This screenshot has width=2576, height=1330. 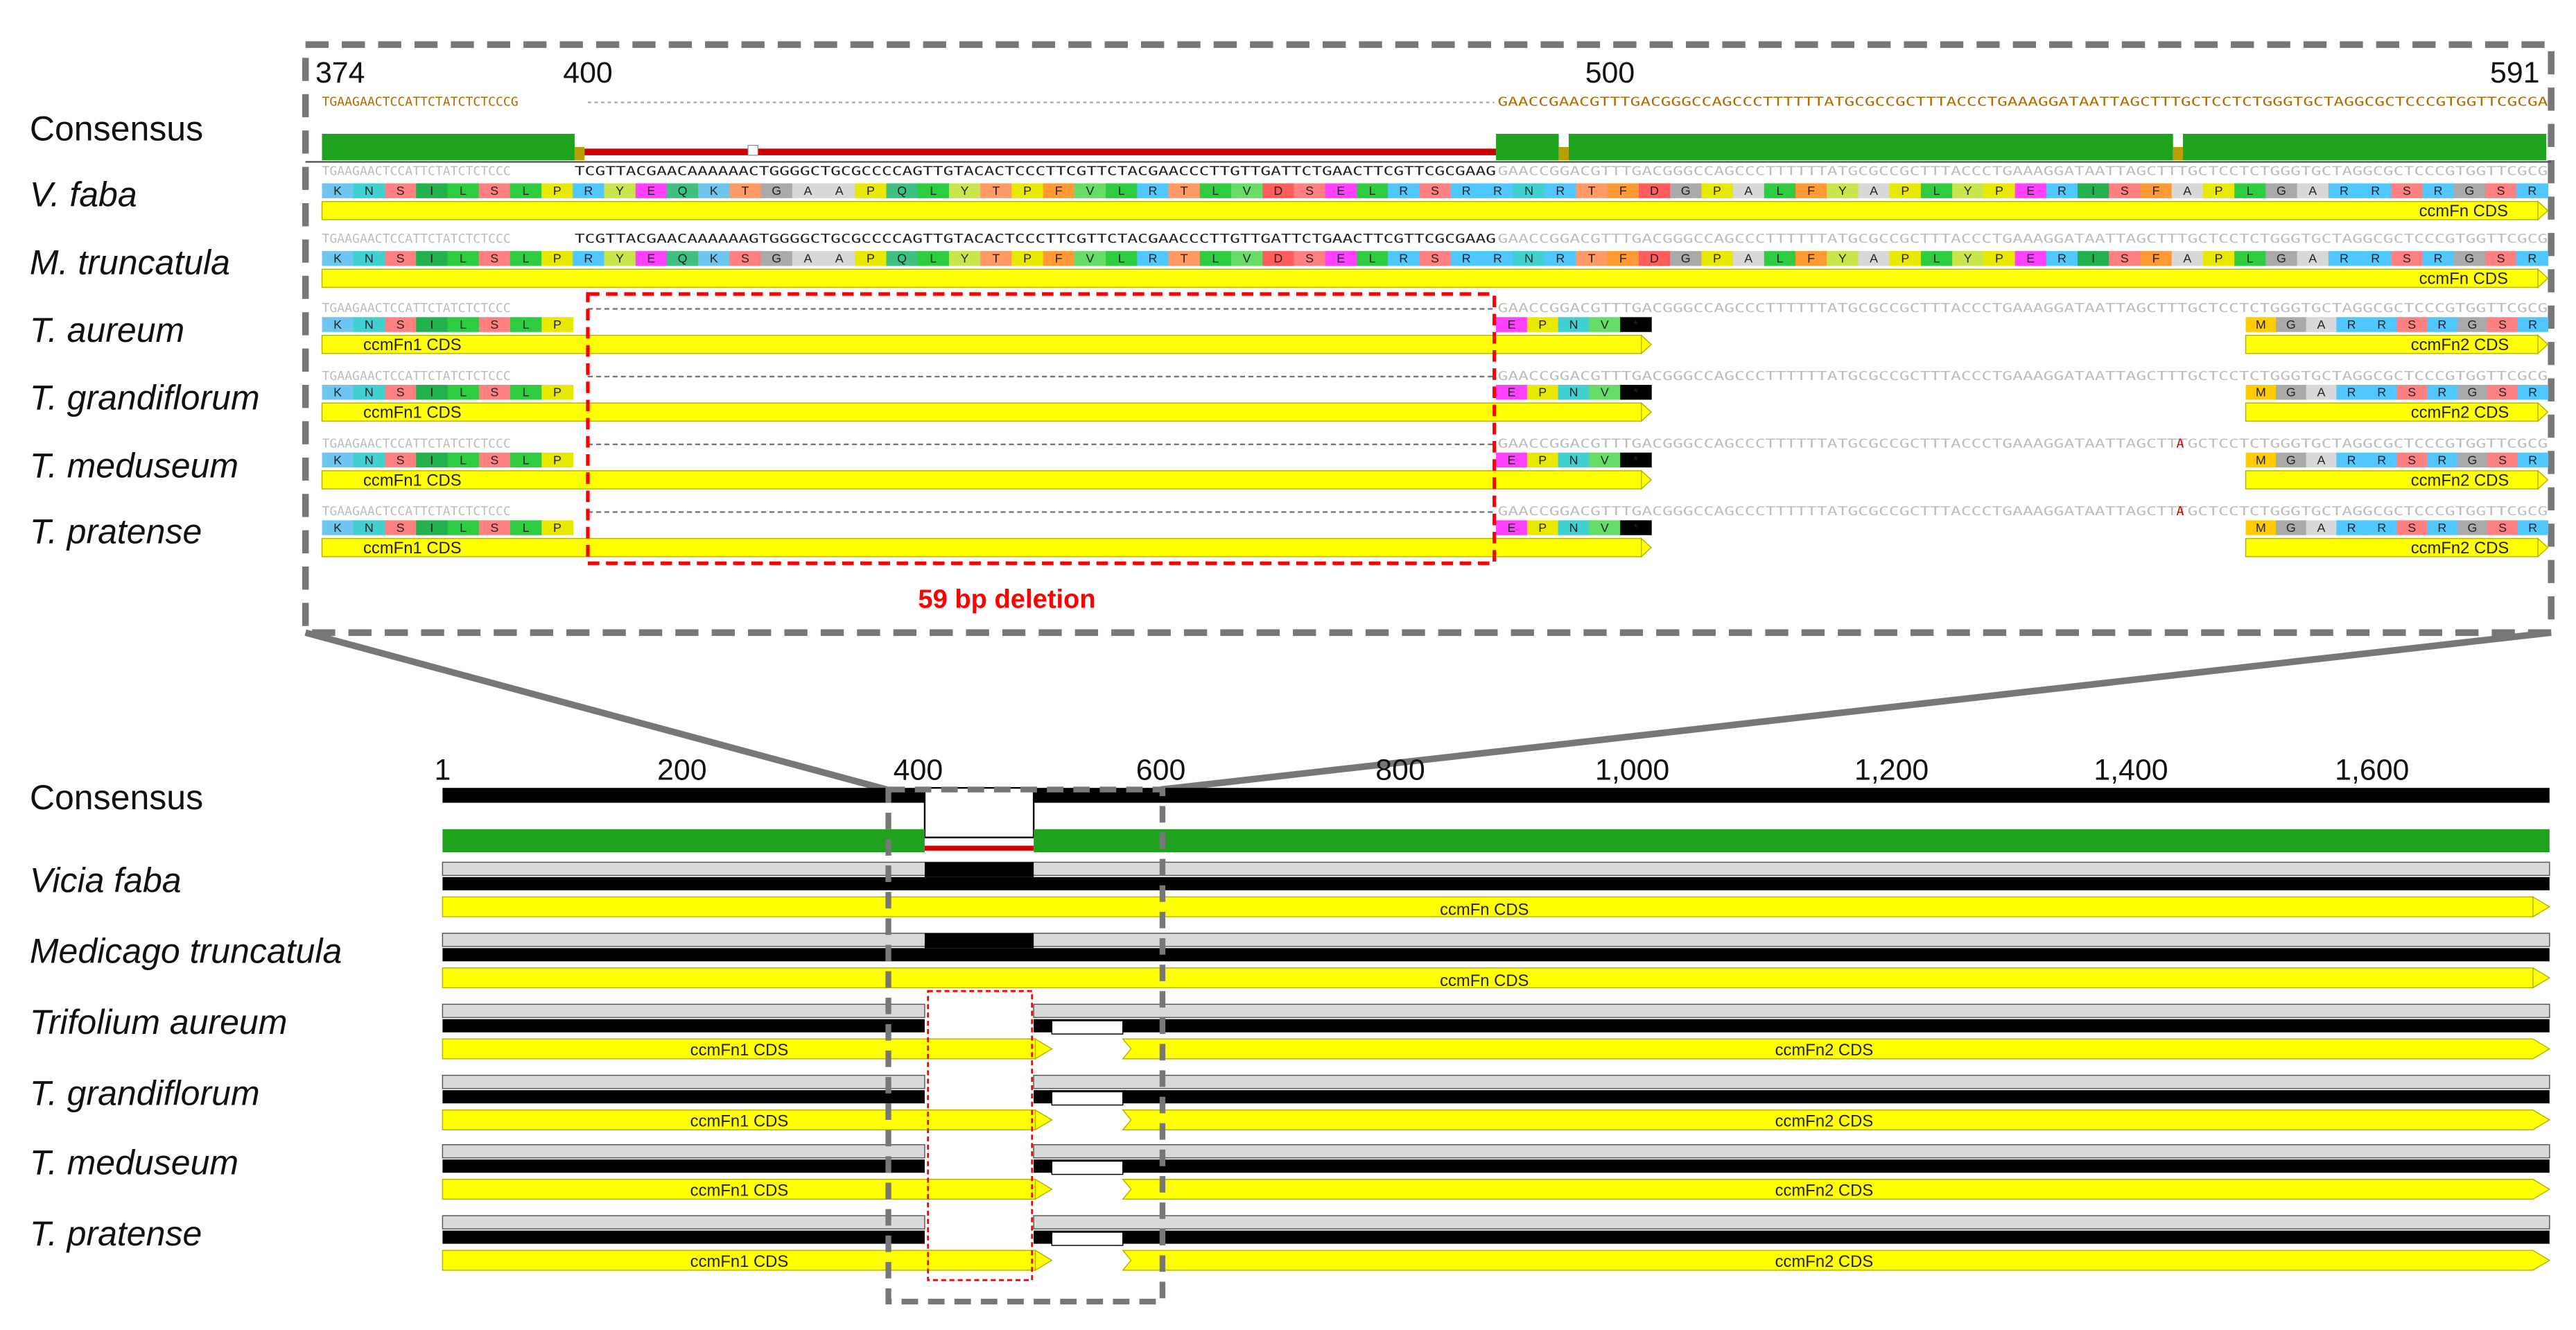 I want to click on mtrunc-aa-letter: A, so click(x=1748, y=259).